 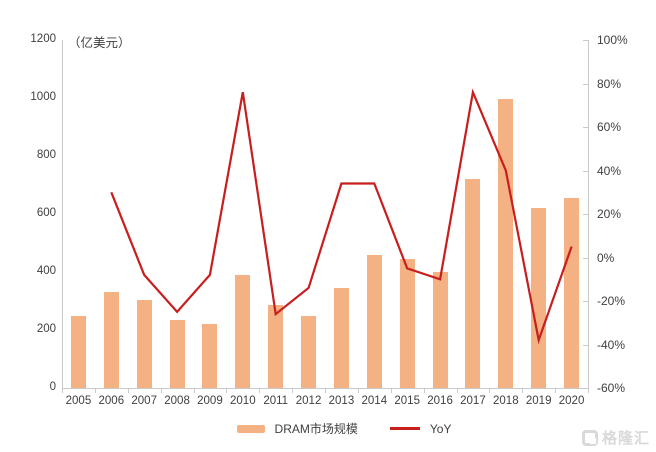 I want to click on bar-2012, so click(x=309, y=351).